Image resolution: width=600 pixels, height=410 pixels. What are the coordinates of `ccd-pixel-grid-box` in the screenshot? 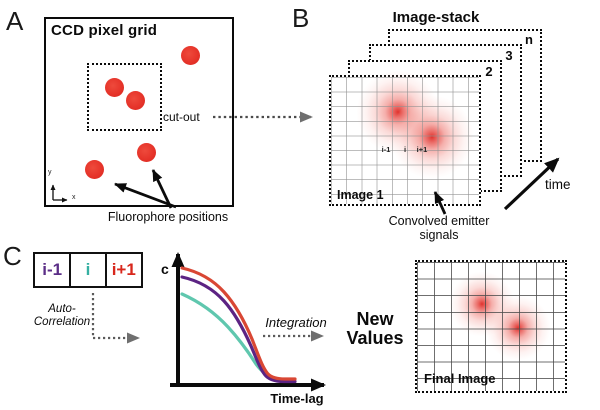 It's located at (139, 112).